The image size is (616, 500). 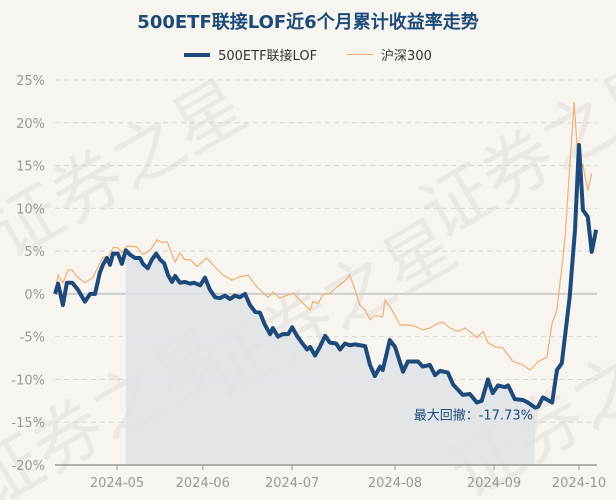 What do you see at coordinates (34, 252) in the screenshot?
I see `y-tick-label: 5%` at bounding box center [34, 252].